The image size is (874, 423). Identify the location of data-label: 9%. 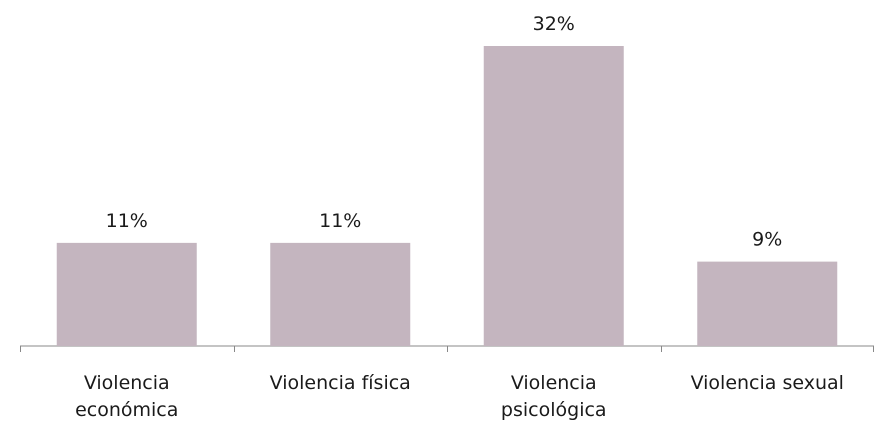
(767, 240).